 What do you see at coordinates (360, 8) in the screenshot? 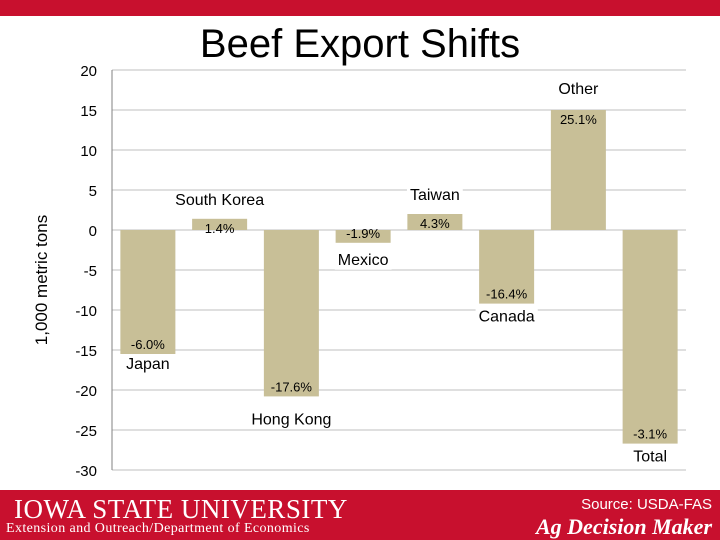
I see `top-accent-bar` at bounding box center [360, 8].